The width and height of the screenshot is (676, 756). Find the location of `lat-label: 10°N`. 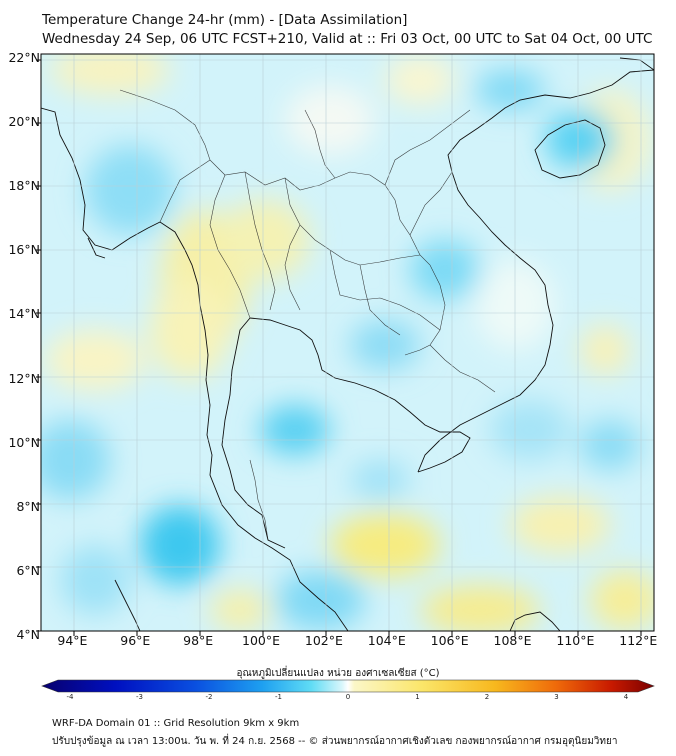

lat-label: 10°N is located at coordinates (24, 442).